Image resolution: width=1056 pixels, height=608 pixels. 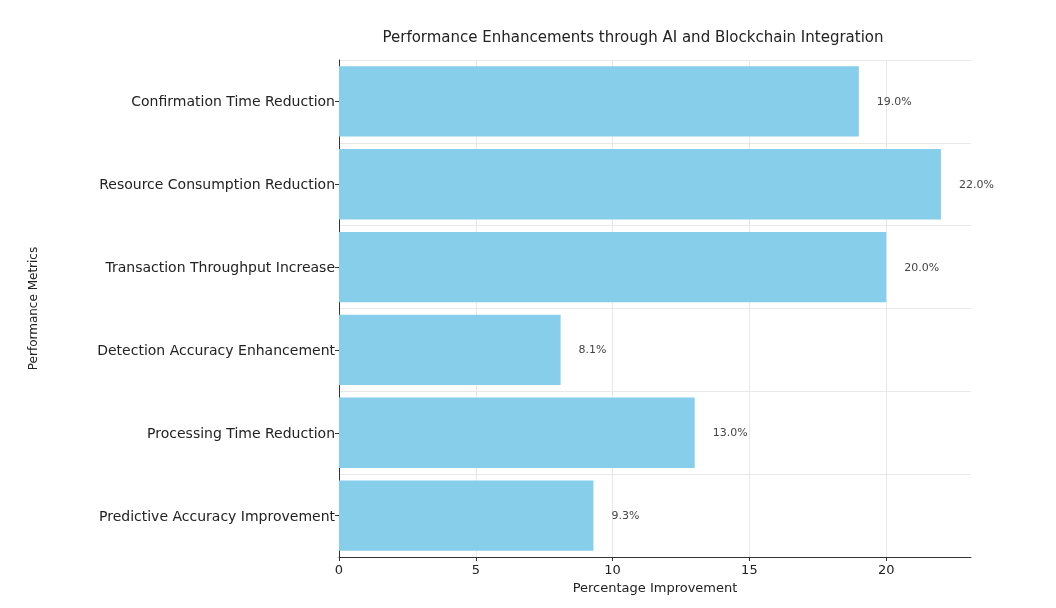 What do you see at coordinates (730, 433) in the screenshot?
I see `data-label: 13.0%` at bounding box center [730, 433].